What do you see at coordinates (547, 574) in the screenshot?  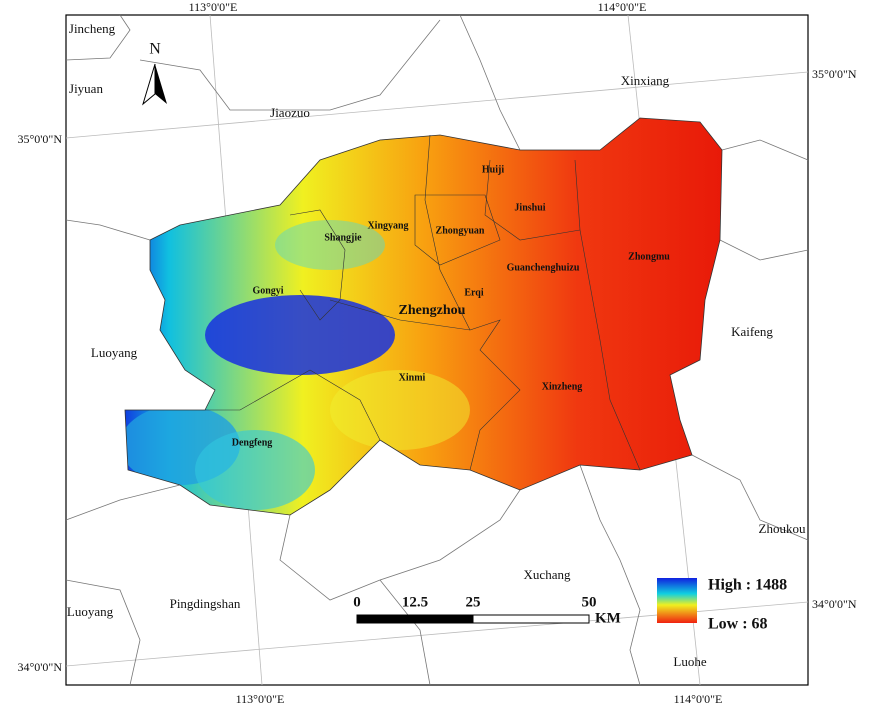 I see `place-label: Xuchang` at bounding box center [547, 574].